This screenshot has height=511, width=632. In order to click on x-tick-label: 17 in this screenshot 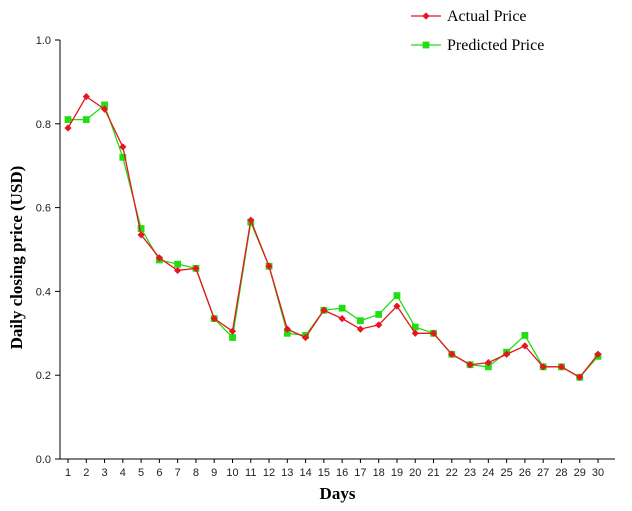, I will do `click(360, 473)`.